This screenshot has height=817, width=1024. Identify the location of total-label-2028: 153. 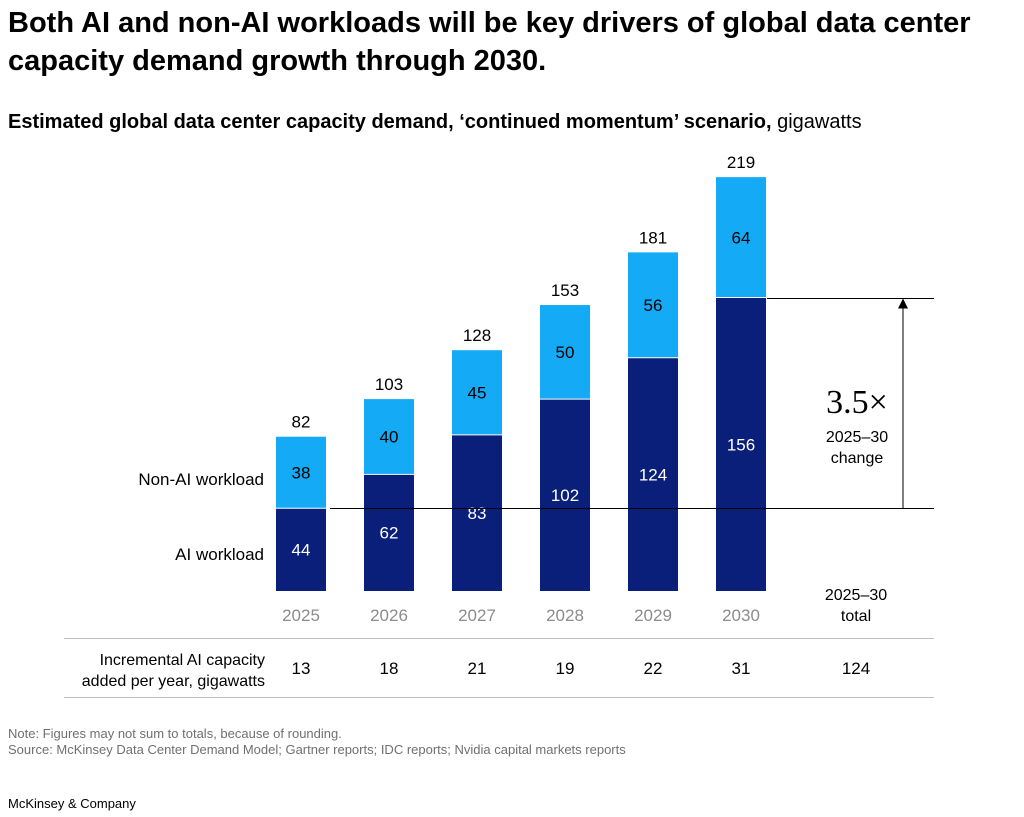
(565, 290).